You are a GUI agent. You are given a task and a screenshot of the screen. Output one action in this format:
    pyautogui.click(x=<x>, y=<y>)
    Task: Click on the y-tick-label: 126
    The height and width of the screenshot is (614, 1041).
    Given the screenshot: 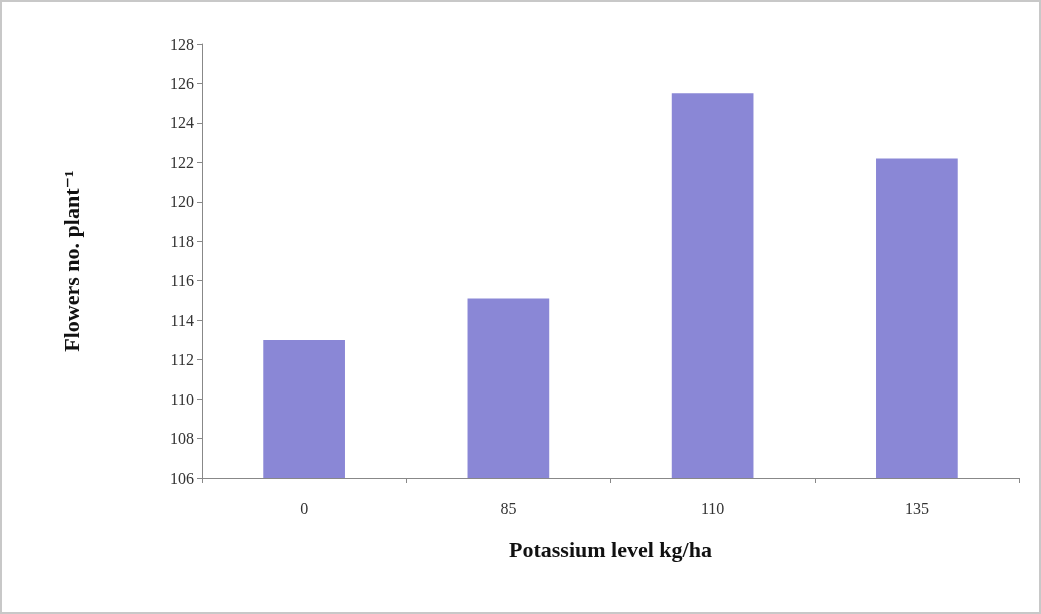 What is the action you would take?
    pyautogui.click(x=182, y=83)
    